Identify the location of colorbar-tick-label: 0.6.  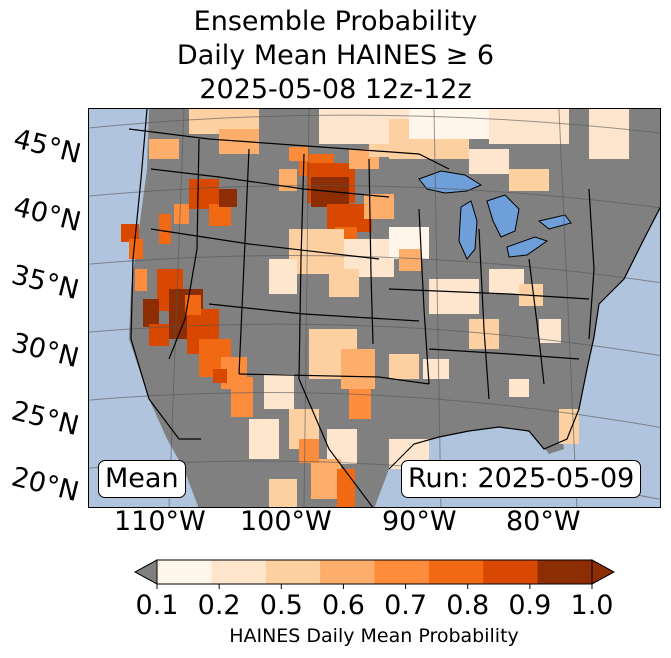
(343, 605).